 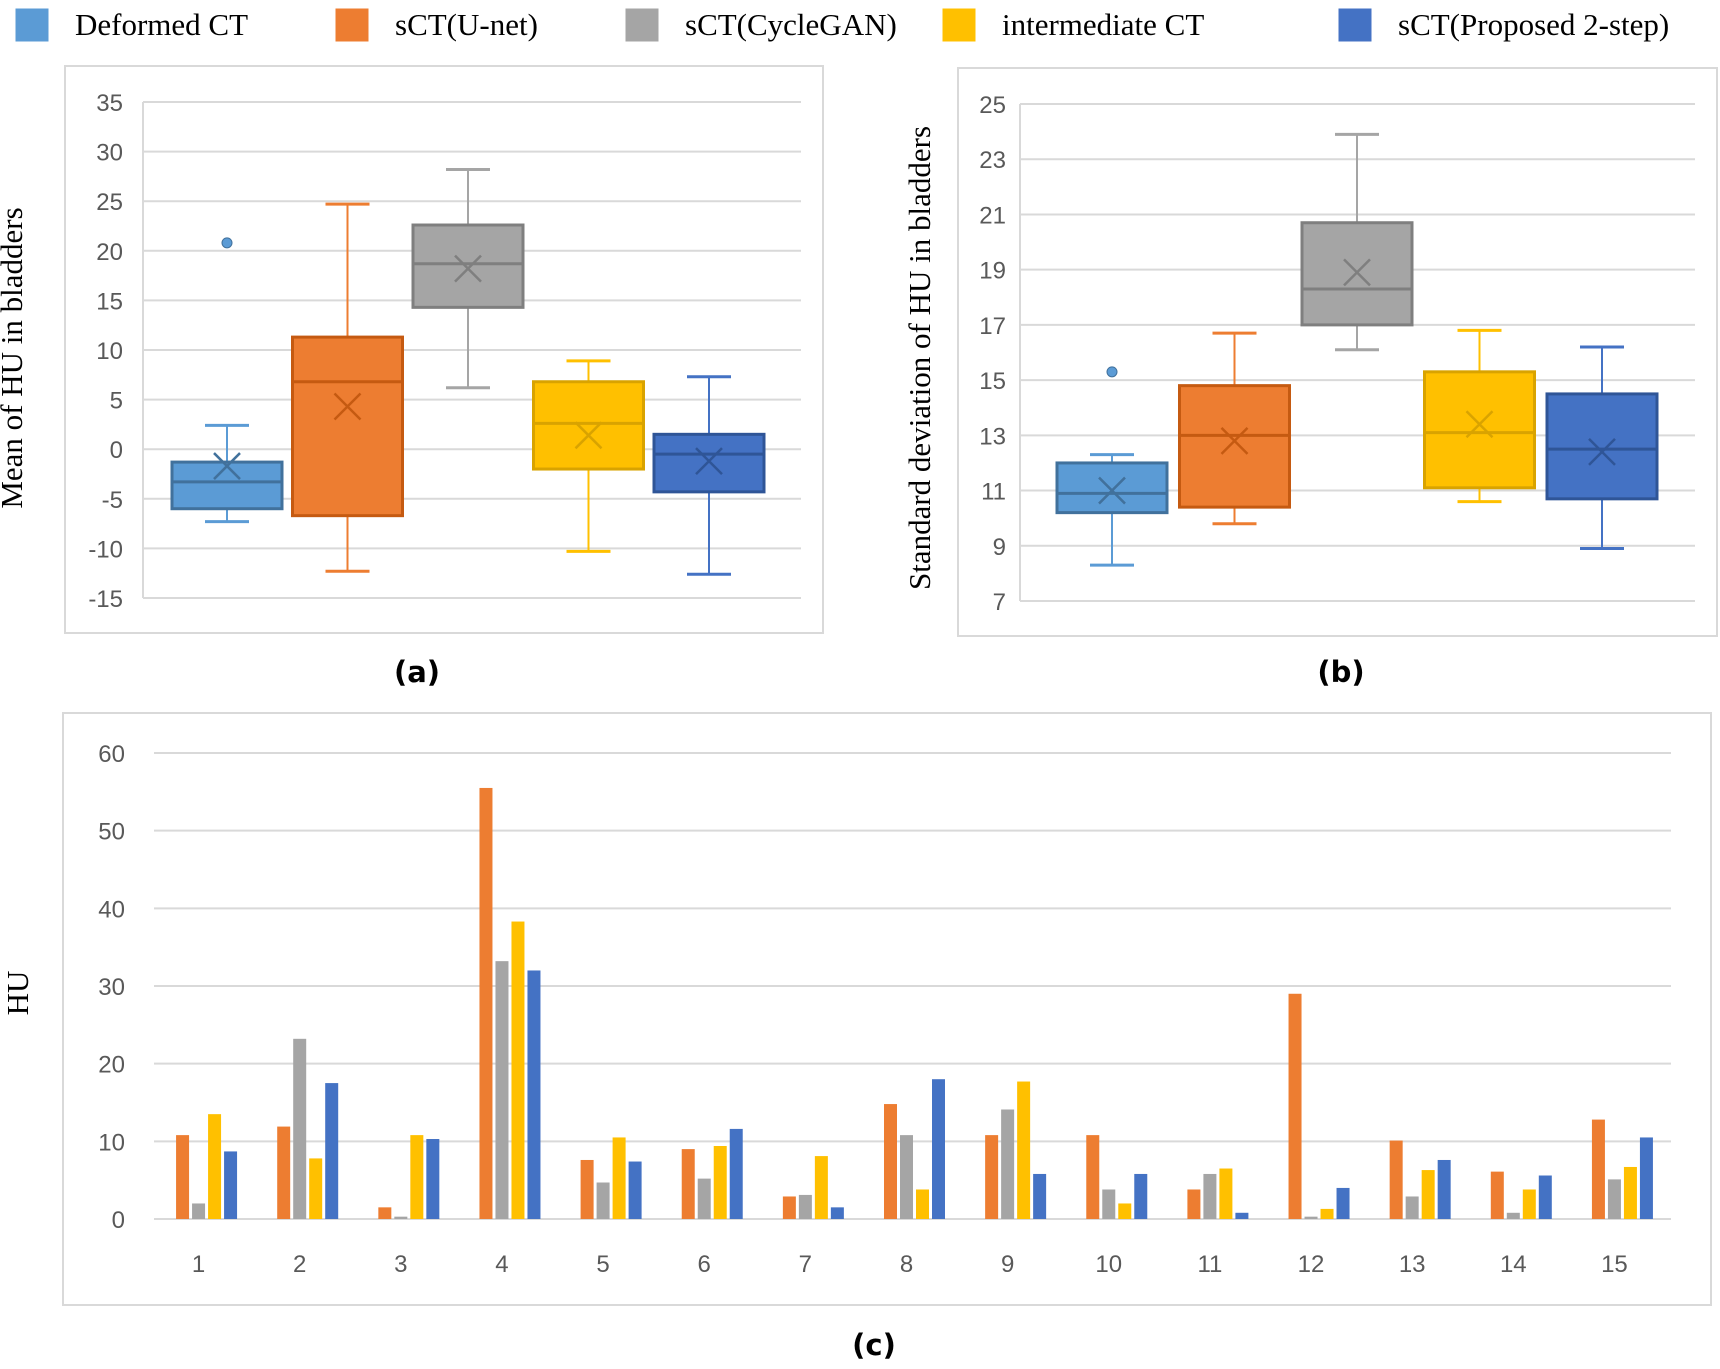 I want to click on x-tick-label: 2, so click(x=299, y=1264).